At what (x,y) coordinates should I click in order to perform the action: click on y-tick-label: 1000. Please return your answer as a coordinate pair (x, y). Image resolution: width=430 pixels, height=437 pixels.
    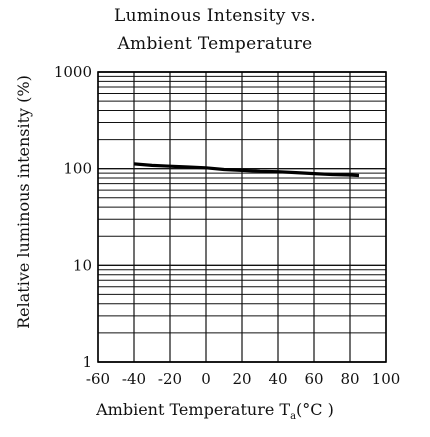
    Looking at the image, I should click on (73, 72).